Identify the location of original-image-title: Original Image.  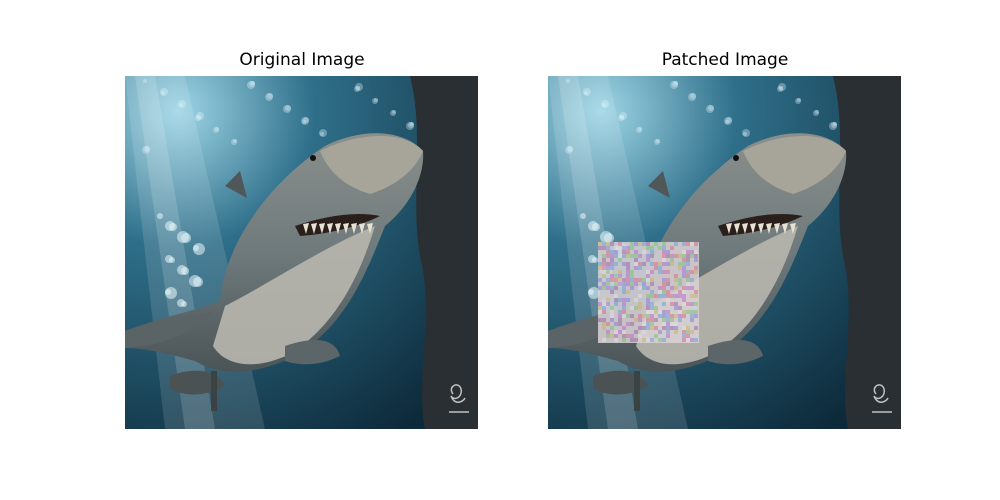
(302, 60).